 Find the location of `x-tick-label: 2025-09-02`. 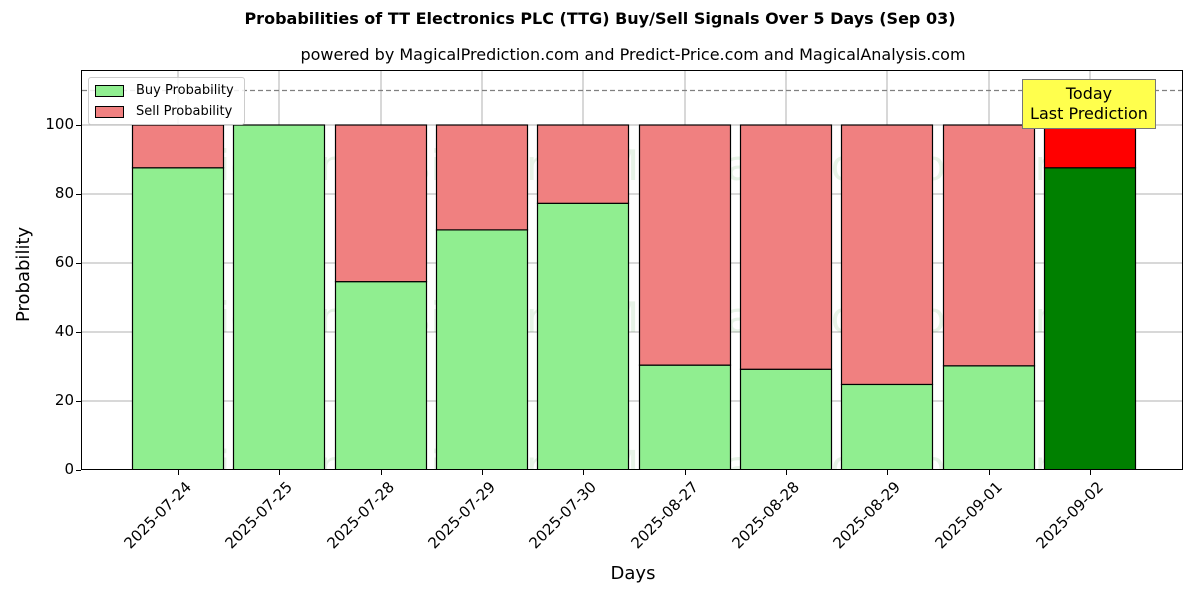

x-tick-label: 2025-09-02 is located at coordinates (1069, 515).